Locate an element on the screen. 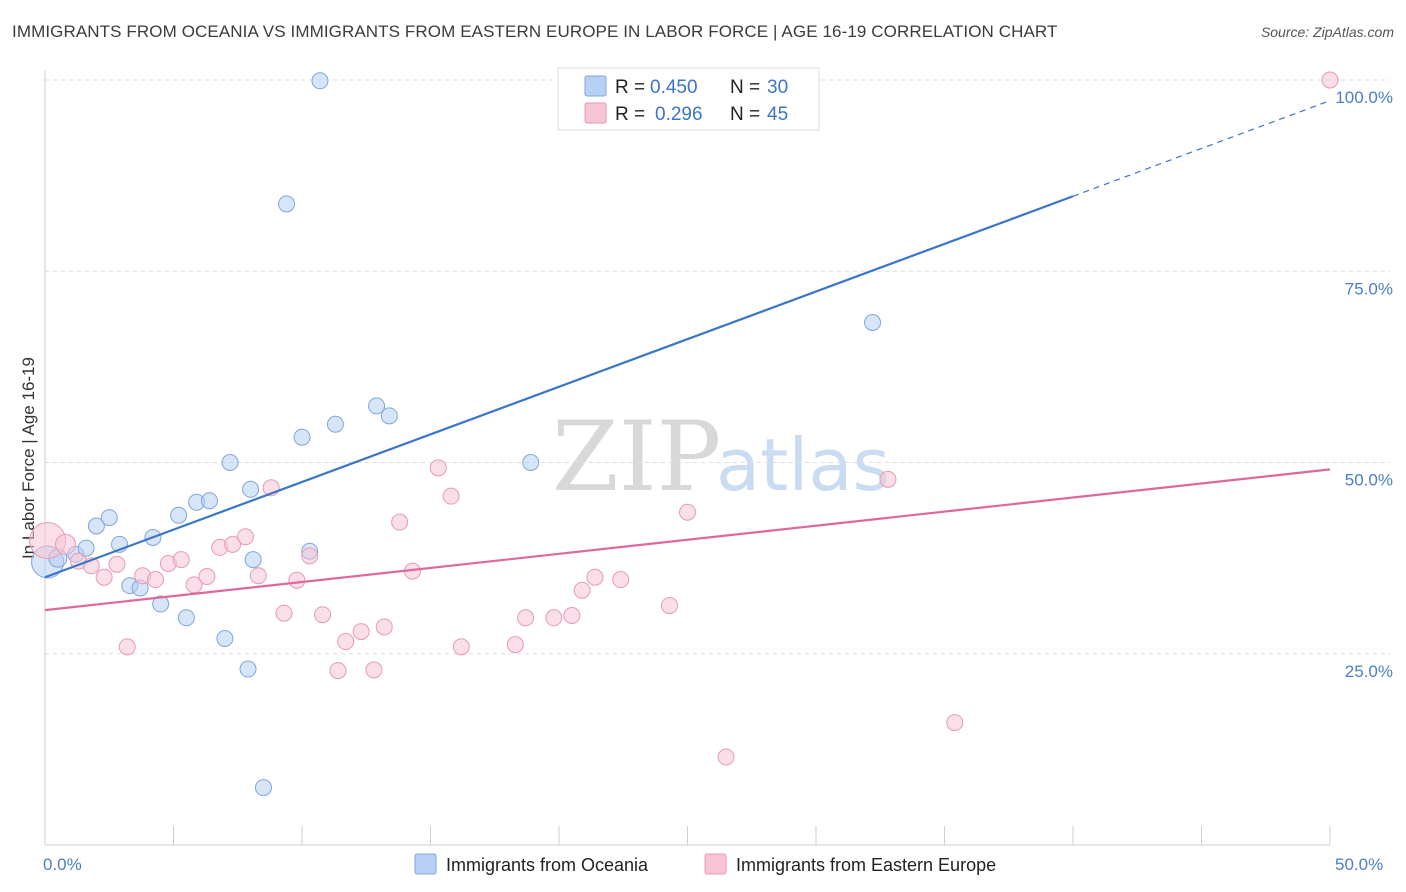 The width and height of the screenshot is (1406, 892). y-axis-label: In Labor Force | Age 16-19 is located at coordinates (28, 458).